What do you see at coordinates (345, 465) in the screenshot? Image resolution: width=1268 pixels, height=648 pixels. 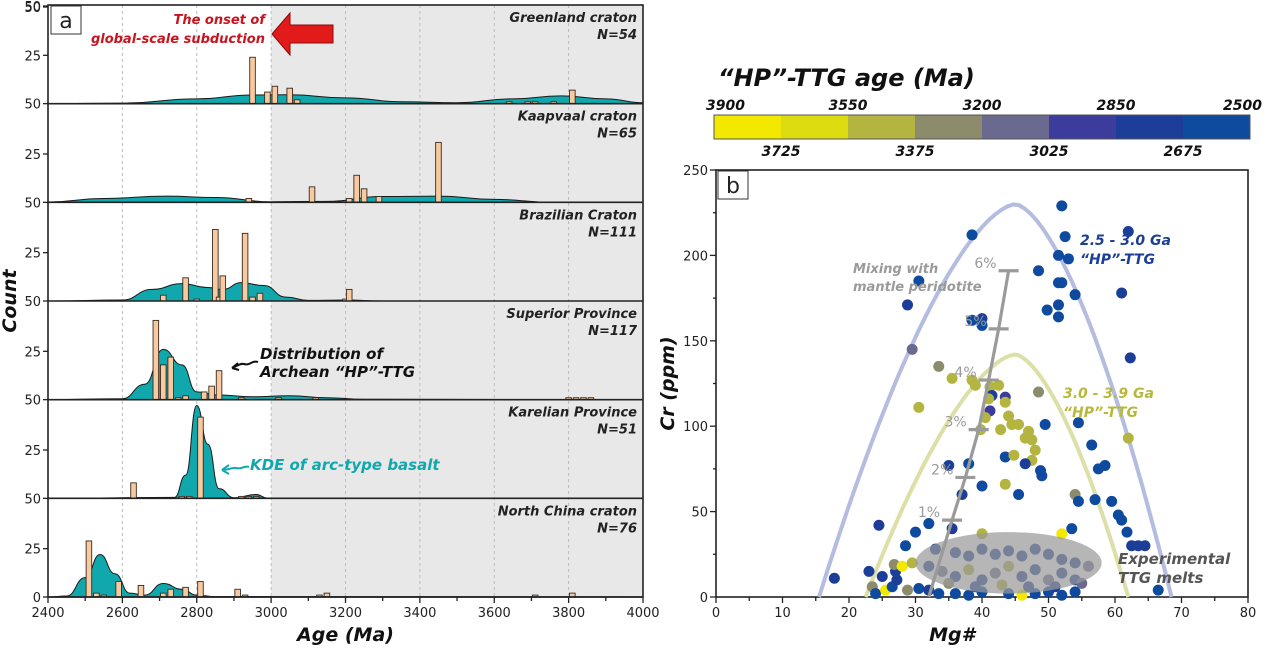 I see `kde-arc-basalt-label: KDE of arc-type basalt` at bounding box center [345, 465].